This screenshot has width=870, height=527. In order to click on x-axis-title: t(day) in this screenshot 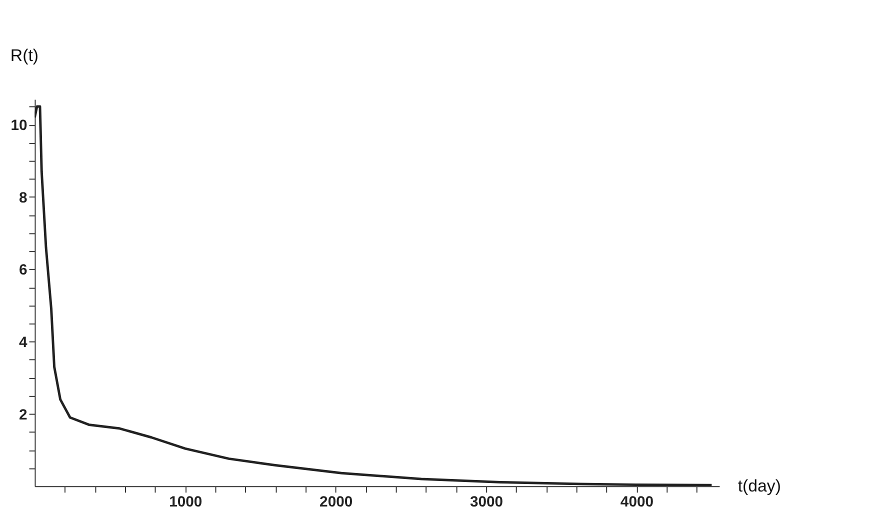, I will do `click(759, 486)`.